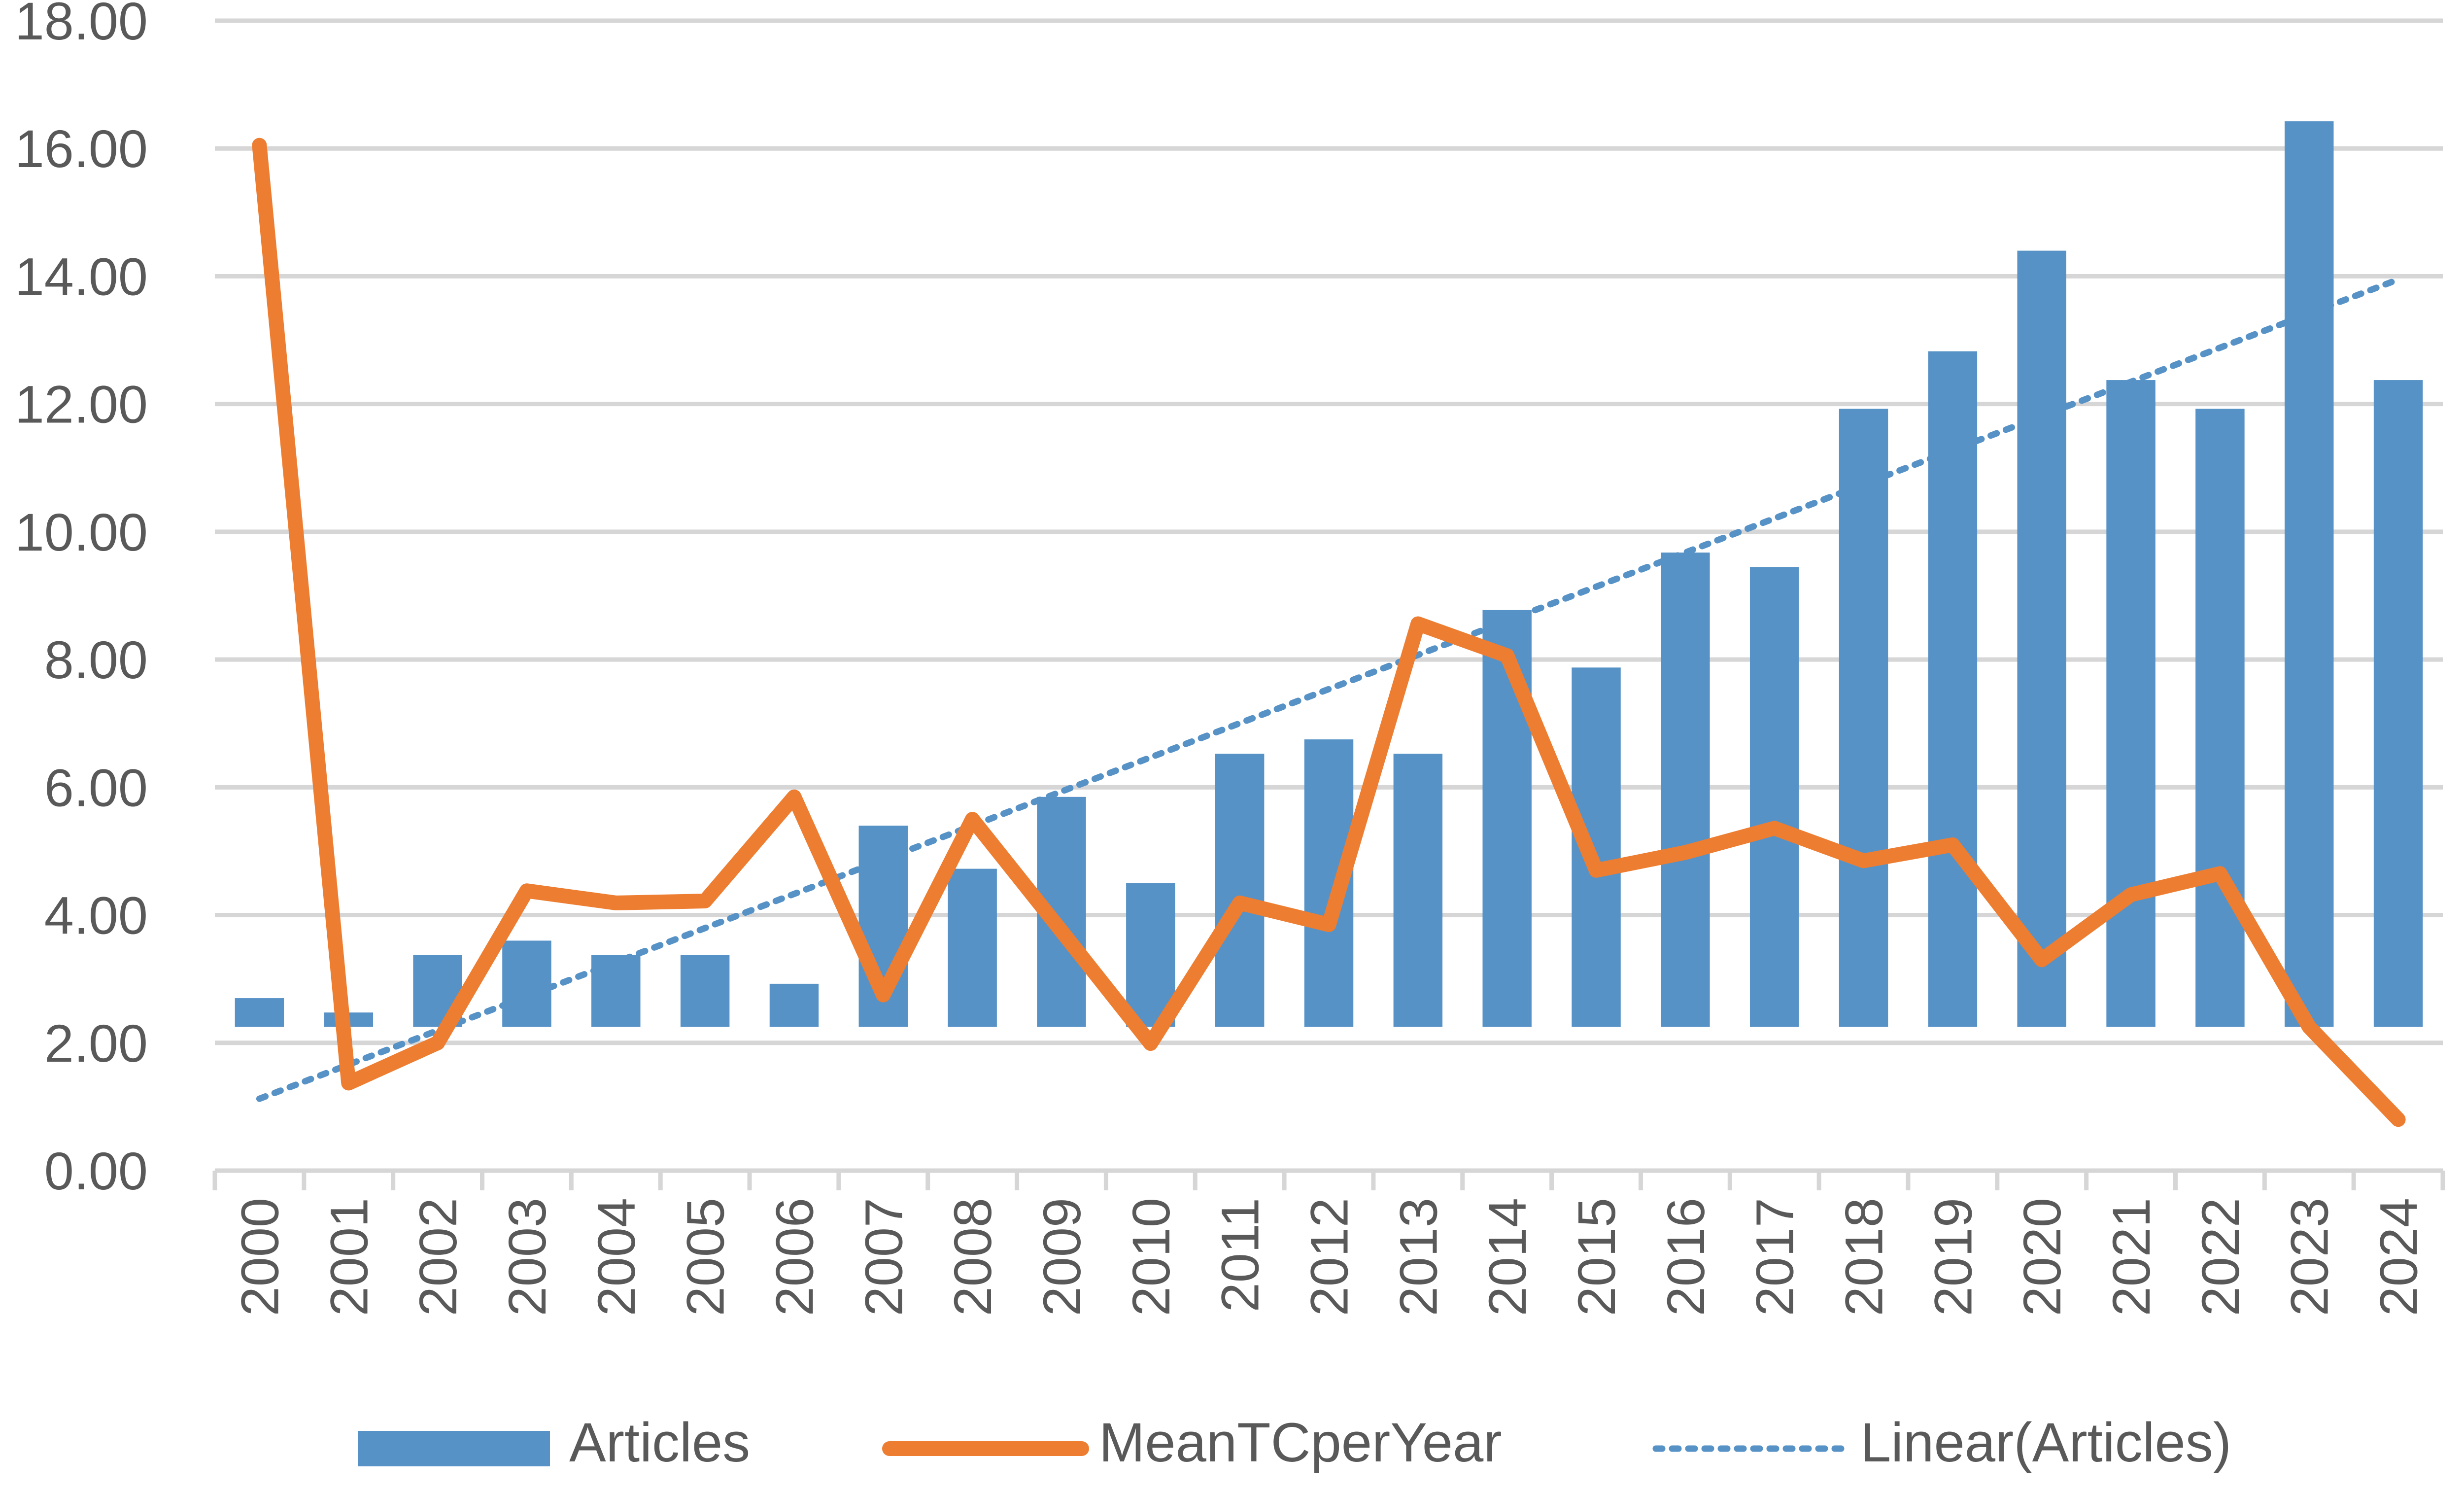 The width and height of the screenshot is (2464, 1491). Describe the element at coordinates (705, 1257) in the screenshot. I see `x-tick-label: 2005` at that location.